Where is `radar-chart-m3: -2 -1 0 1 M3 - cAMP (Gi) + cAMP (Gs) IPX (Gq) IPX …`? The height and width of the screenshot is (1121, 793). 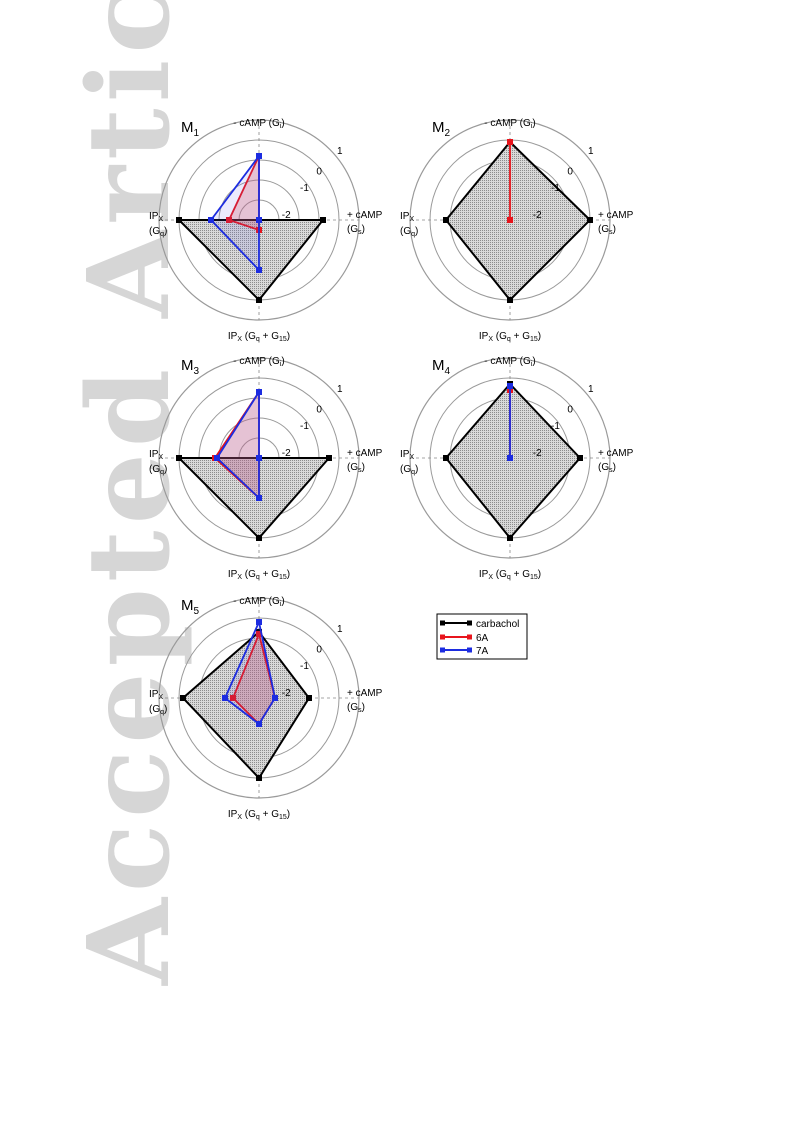
radar-chart-m3: -2 -1 0 1 M3 - cAMP (Gi) + cAMP (Gs) IPX (Gq) IPX … is located at coordinates (266, 468).